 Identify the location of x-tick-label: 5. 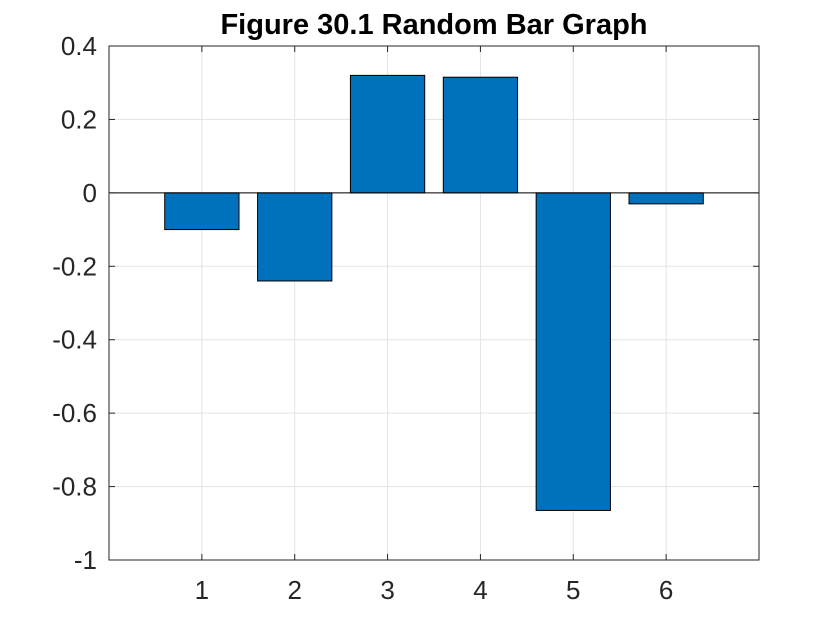
(573, 590).